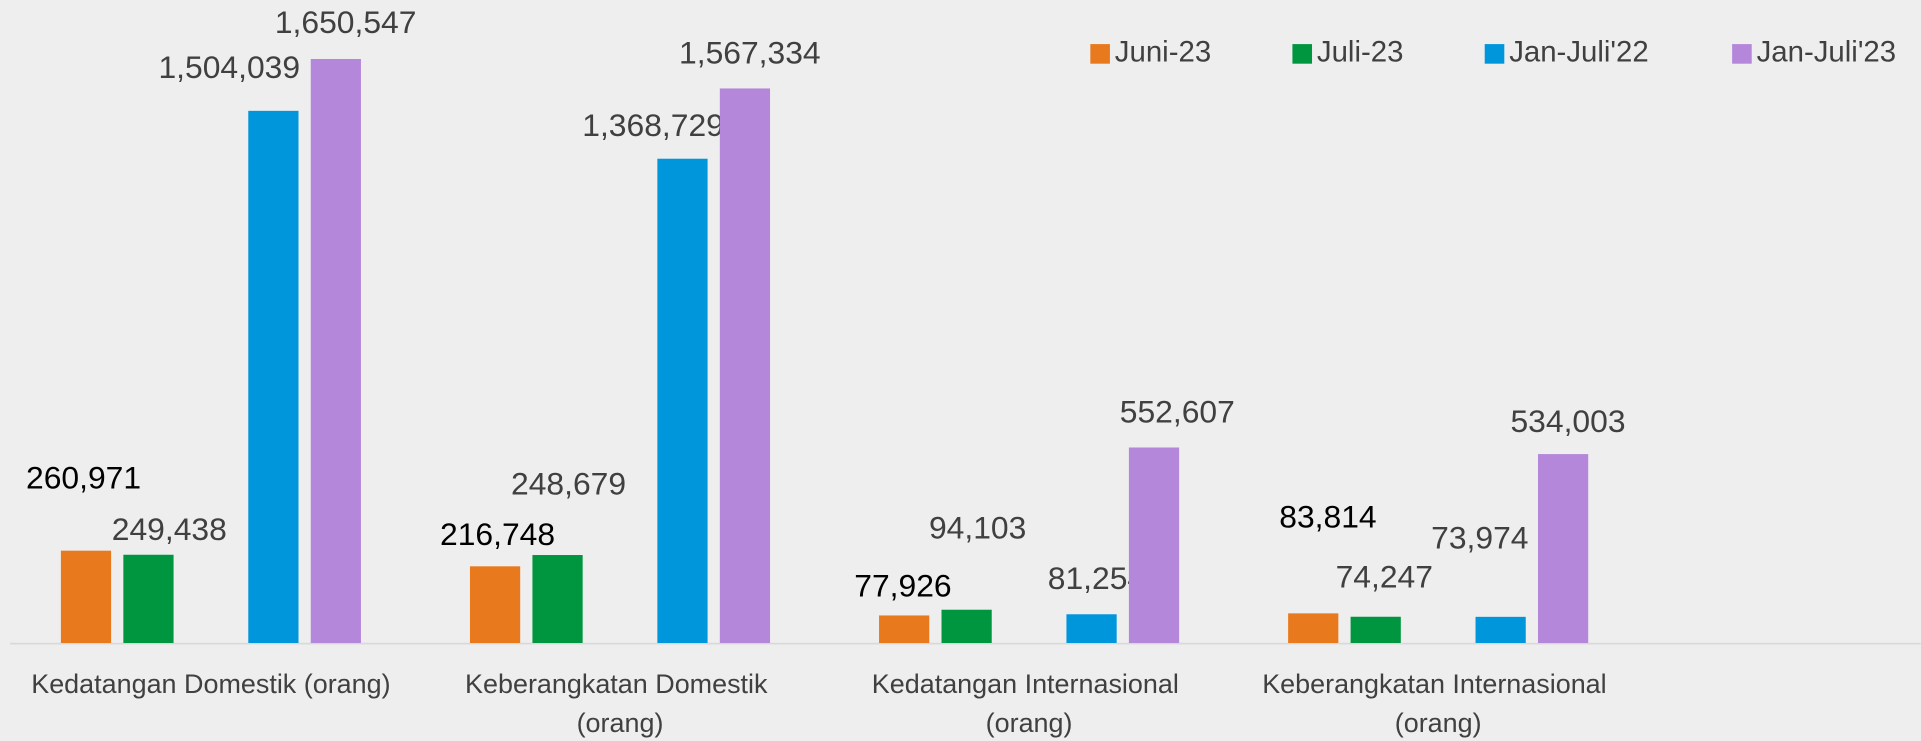 This screenshot has width=1921, height=741. I want to click on data-label: 248,679, so click(568, 484).